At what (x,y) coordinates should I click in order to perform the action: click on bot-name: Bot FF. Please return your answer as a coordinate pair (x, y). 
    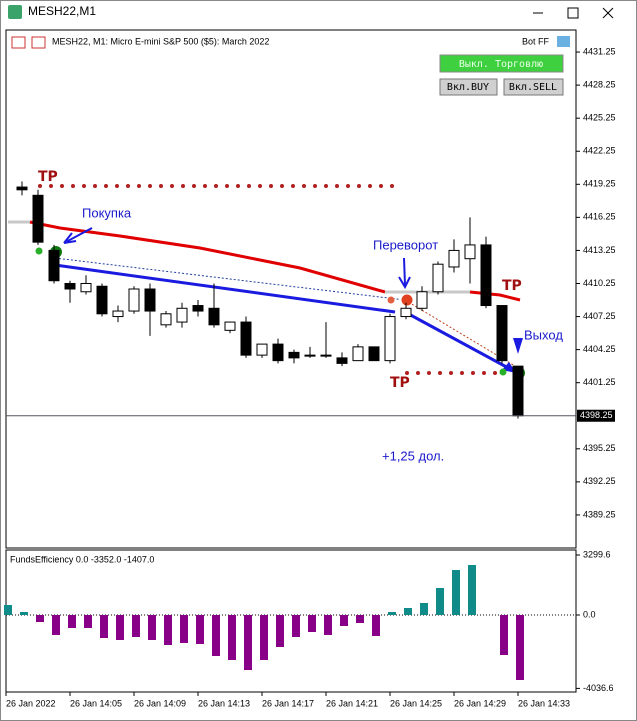
    Looking at the image, I should click on (536, 41).